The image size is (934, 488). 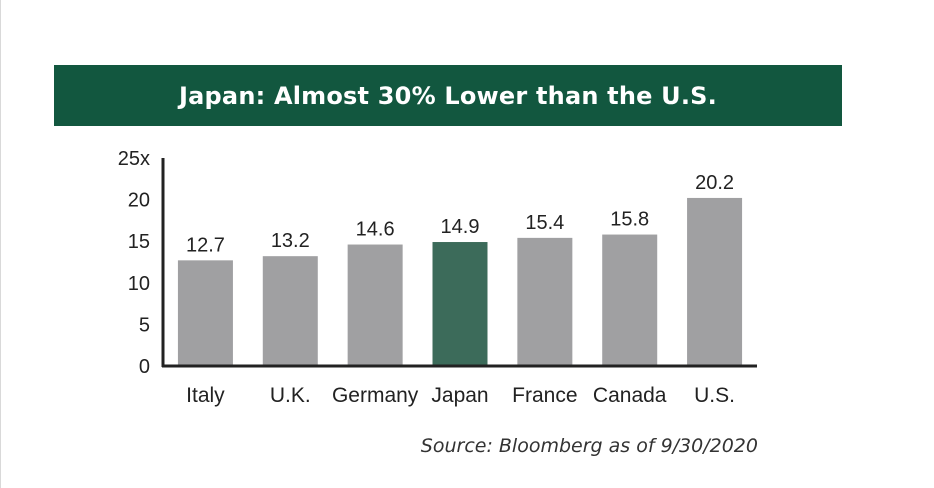 What do you see at coordinates (544, 395) in the screenshot?
I see `category-label-france: France` at bounding box center [544, 395].